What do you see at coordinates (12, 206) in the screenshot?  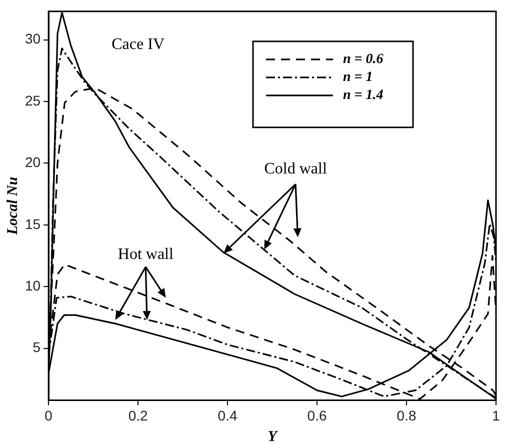 I see `y-axis-title: Local Nu` at bounding box center [12, 206].